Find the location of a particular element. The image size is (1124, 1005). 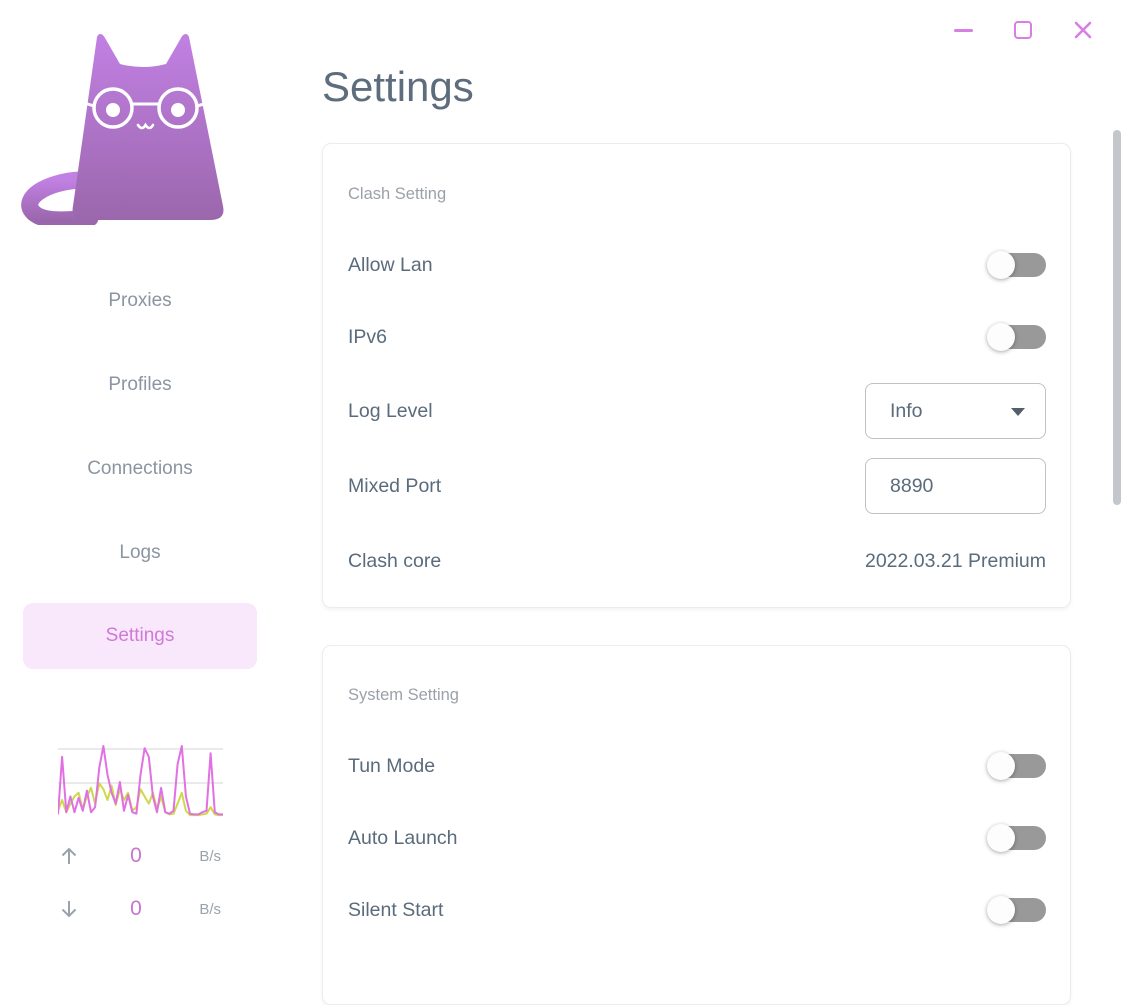

row-label: Tun Mode is located at coordinates (392, 765).